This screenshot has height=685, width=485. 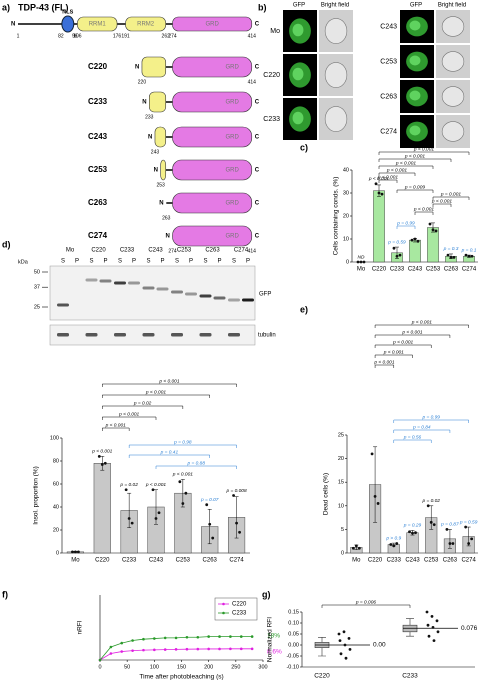 What do you see at coordinates (36, 495) in the screenshot?
I see `y-axis-label: Insol. proportion (%)` at bounding box center [36, 495].